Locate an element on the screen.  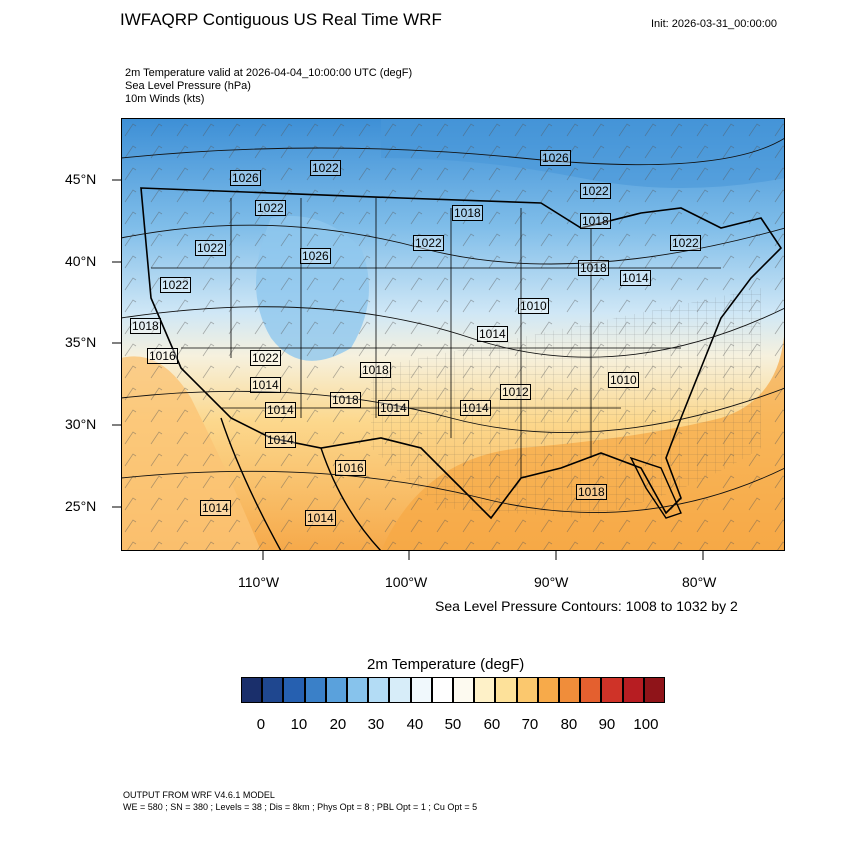
colorbar-label: 70 is located at coordinates (530, 724).